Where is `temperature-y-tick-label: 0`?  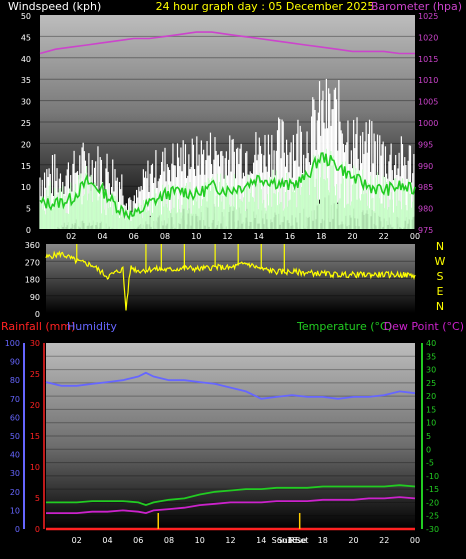
temperature-y-tick-label: 0 is located at coordinates (428, 449).